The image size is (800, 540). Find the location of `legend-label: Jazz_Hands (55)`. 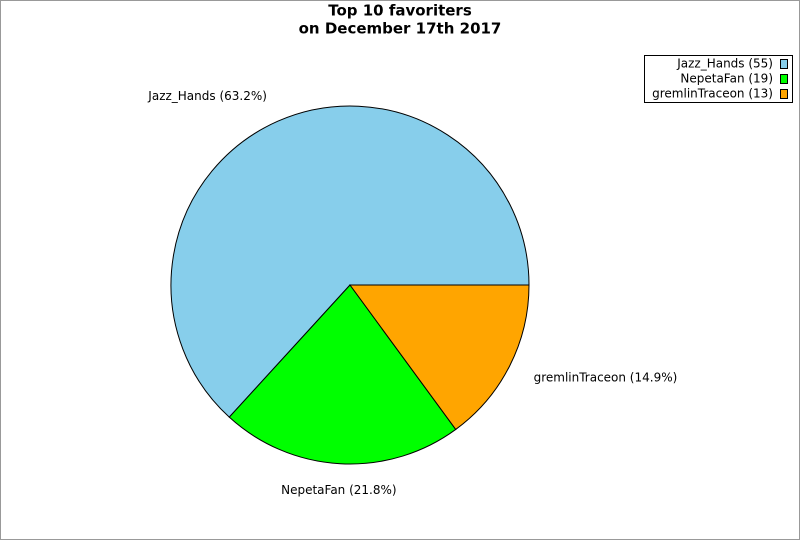

legend-label: Jazz_Hands (55) is located at coordinates (724, 64).